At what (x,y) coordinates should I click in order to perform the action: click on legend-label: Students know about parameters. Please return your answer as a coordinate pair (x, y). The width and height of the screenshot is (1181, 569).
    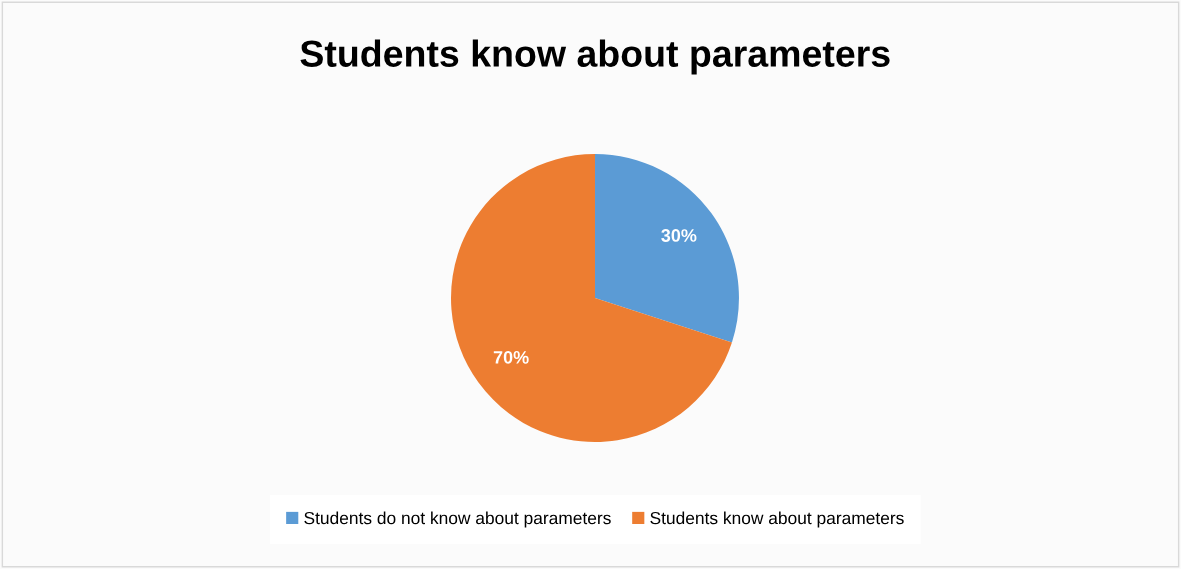
    Looking at the image, I should click on (777, 519).